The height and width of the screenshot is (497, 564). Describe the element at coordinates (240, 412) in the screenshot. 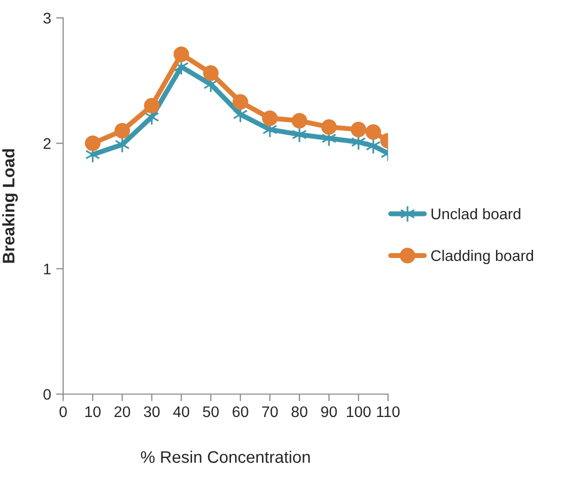

I see `x-tick-label: 60` at that location.